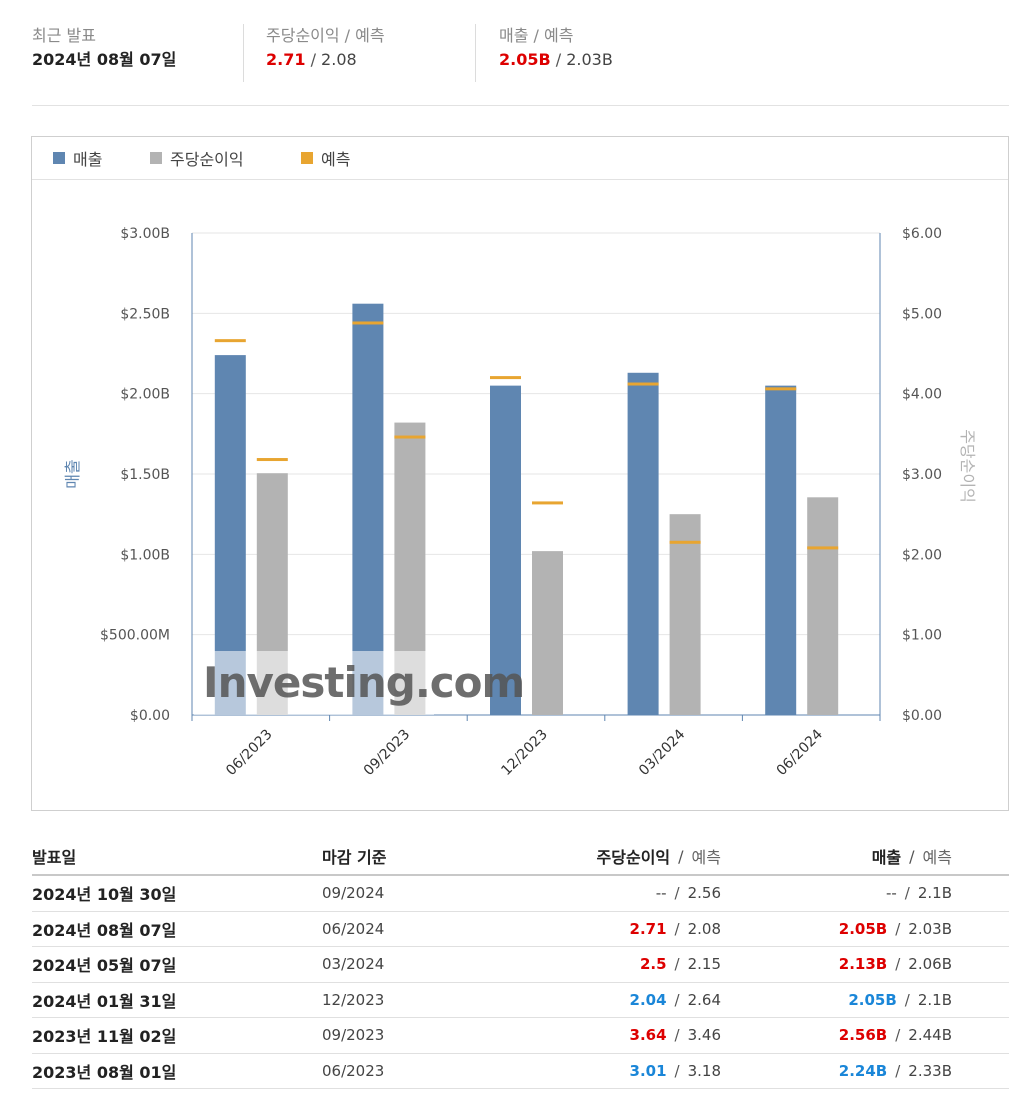  Describe the element at coordinates (661, 893) in the screenshot. I see `row-eps-actual: --` at that location.